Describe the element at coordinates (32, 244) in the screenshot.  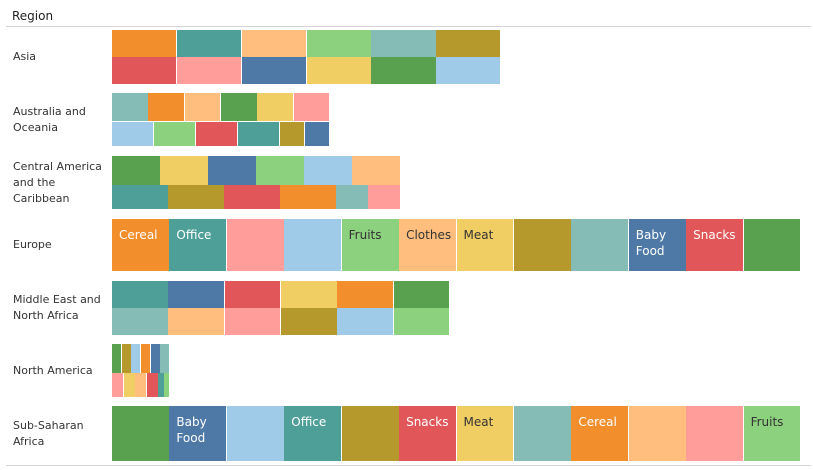
I see `region-label: Europe` at that location.